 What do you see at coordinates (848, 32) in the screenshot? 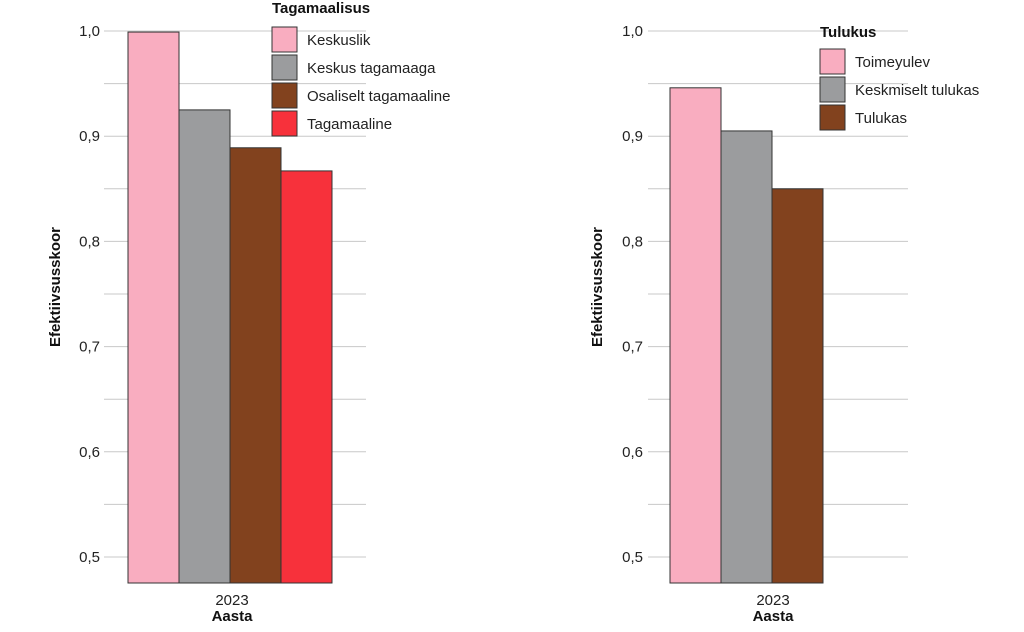
I see `legend-title: Tulukus` at bounding box center [848, 32].